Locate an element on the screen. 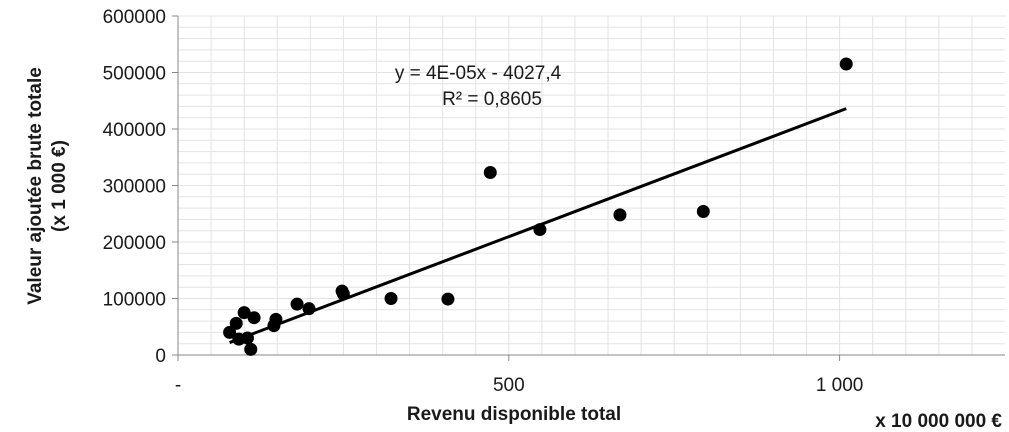 This screenshot has width=1009, height=432. x-tick-label: - is located at coordinates (178, 385).